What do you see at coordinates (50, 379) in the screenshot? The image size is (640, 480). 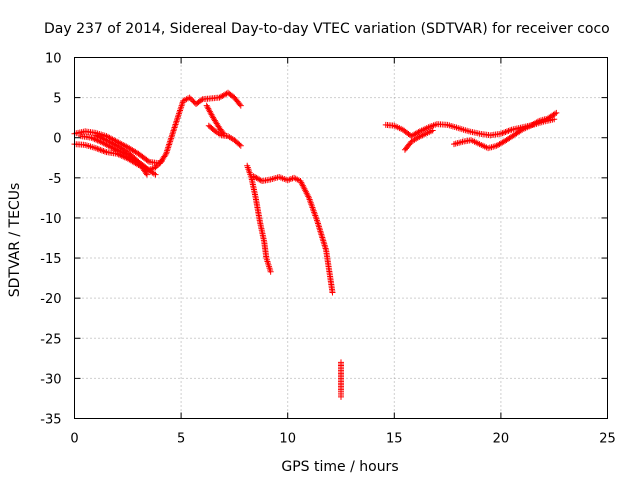 I see `y-tick-label: -30` at bounding box center [50, 379].